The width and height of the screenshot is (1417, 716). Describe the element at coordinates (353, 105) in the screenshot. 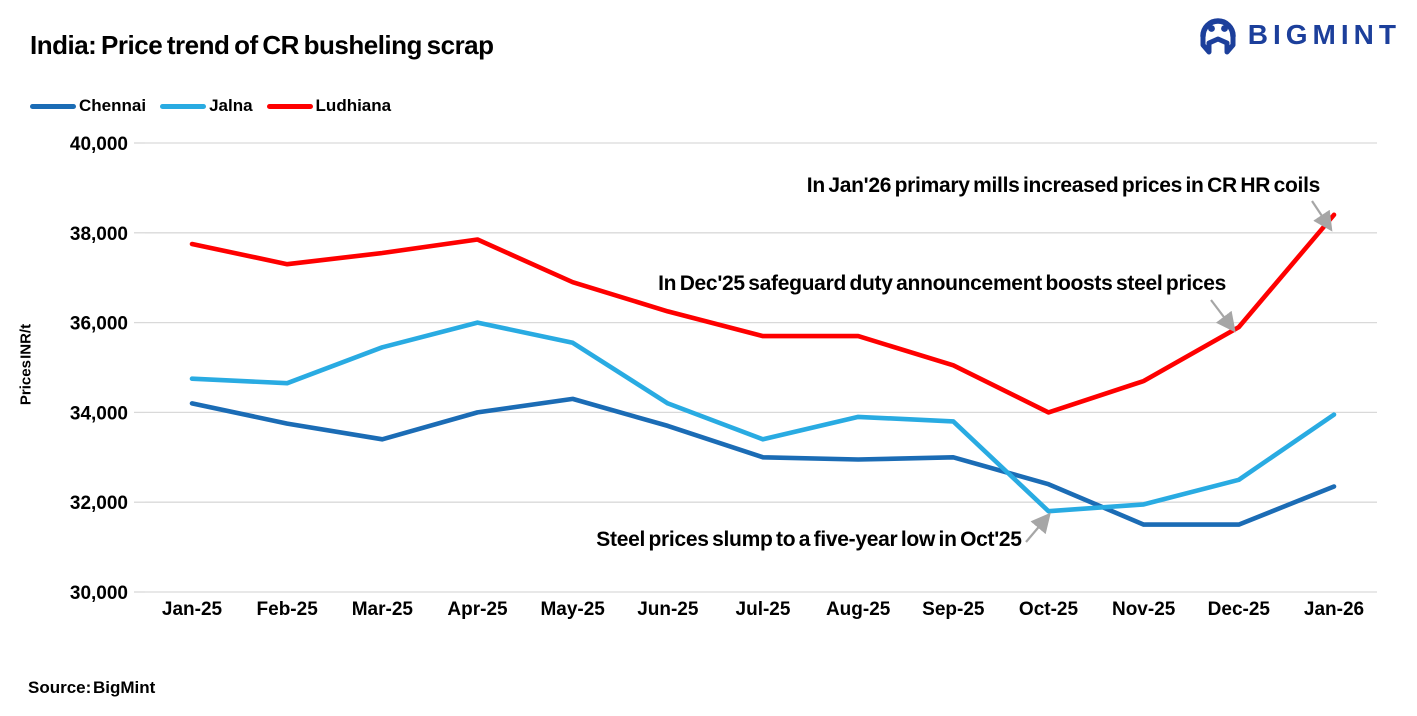

I see `legend-label: Ludhiana` at that location.